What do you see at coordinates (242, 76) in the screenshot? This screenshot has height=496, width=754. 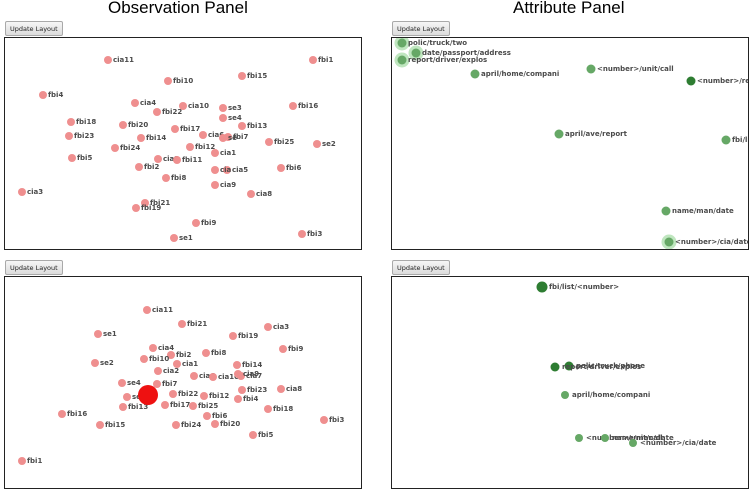 I see `obs-top-fbi15-node` at bounding box center [242, 76].